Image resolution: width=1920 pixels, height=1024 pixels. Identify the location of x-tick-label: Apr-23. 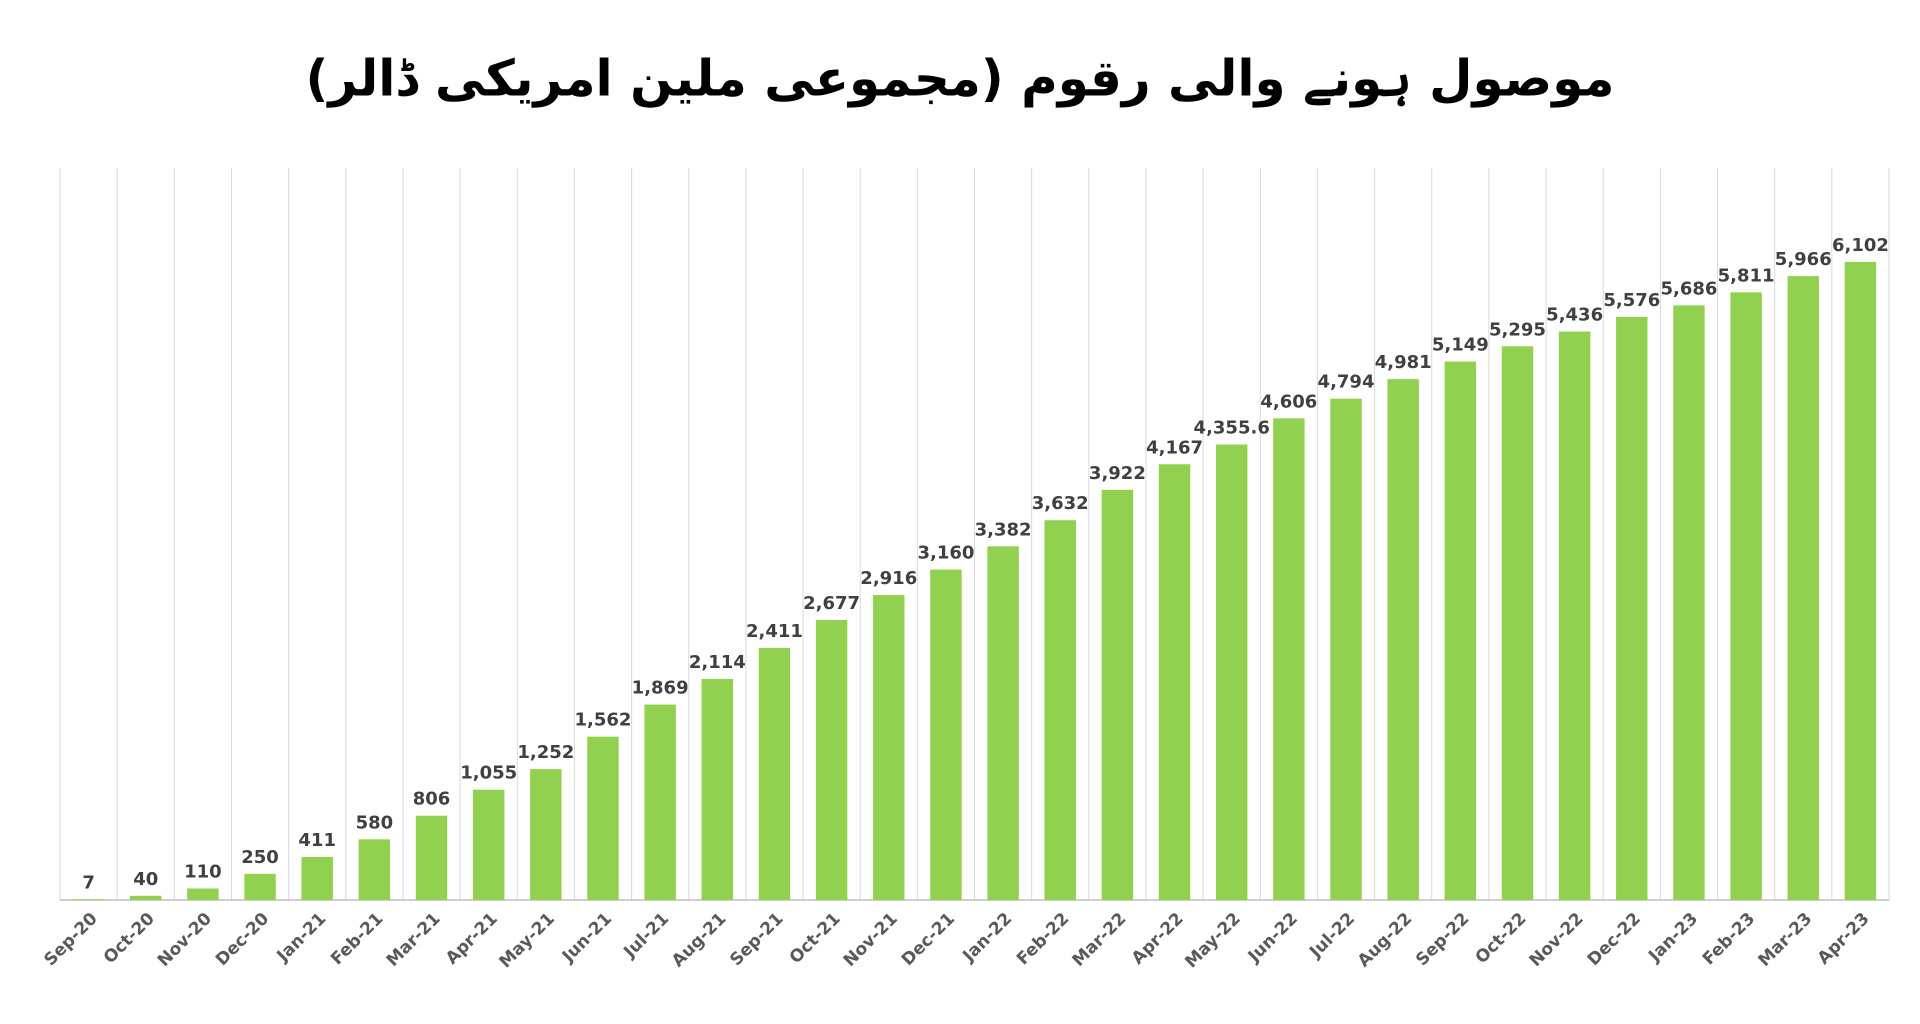
(1844, 939).